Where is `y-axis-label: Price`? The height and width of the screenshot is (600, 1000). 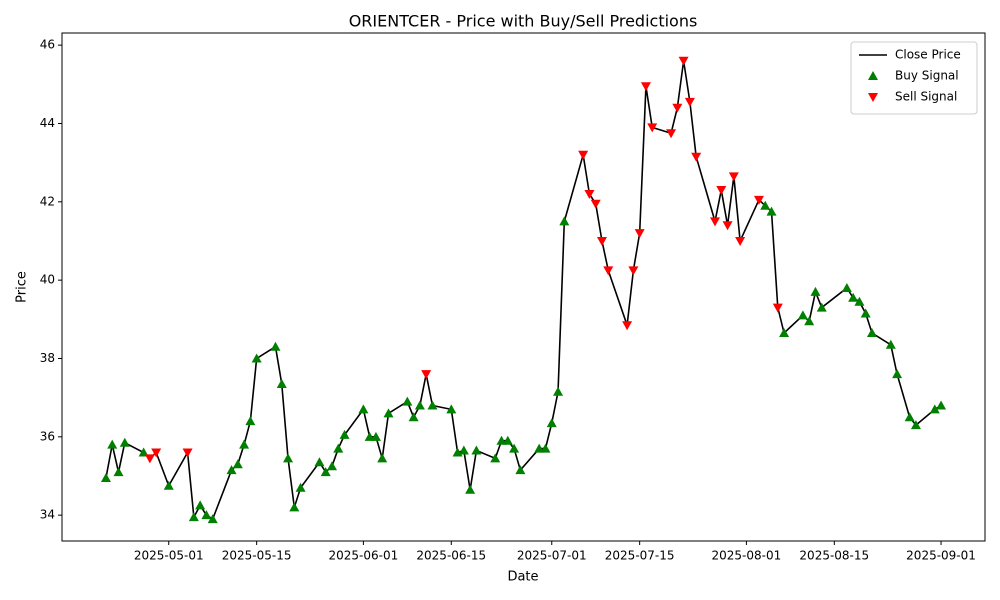
y-axis-label: Price is located at coordinates (22, 287).